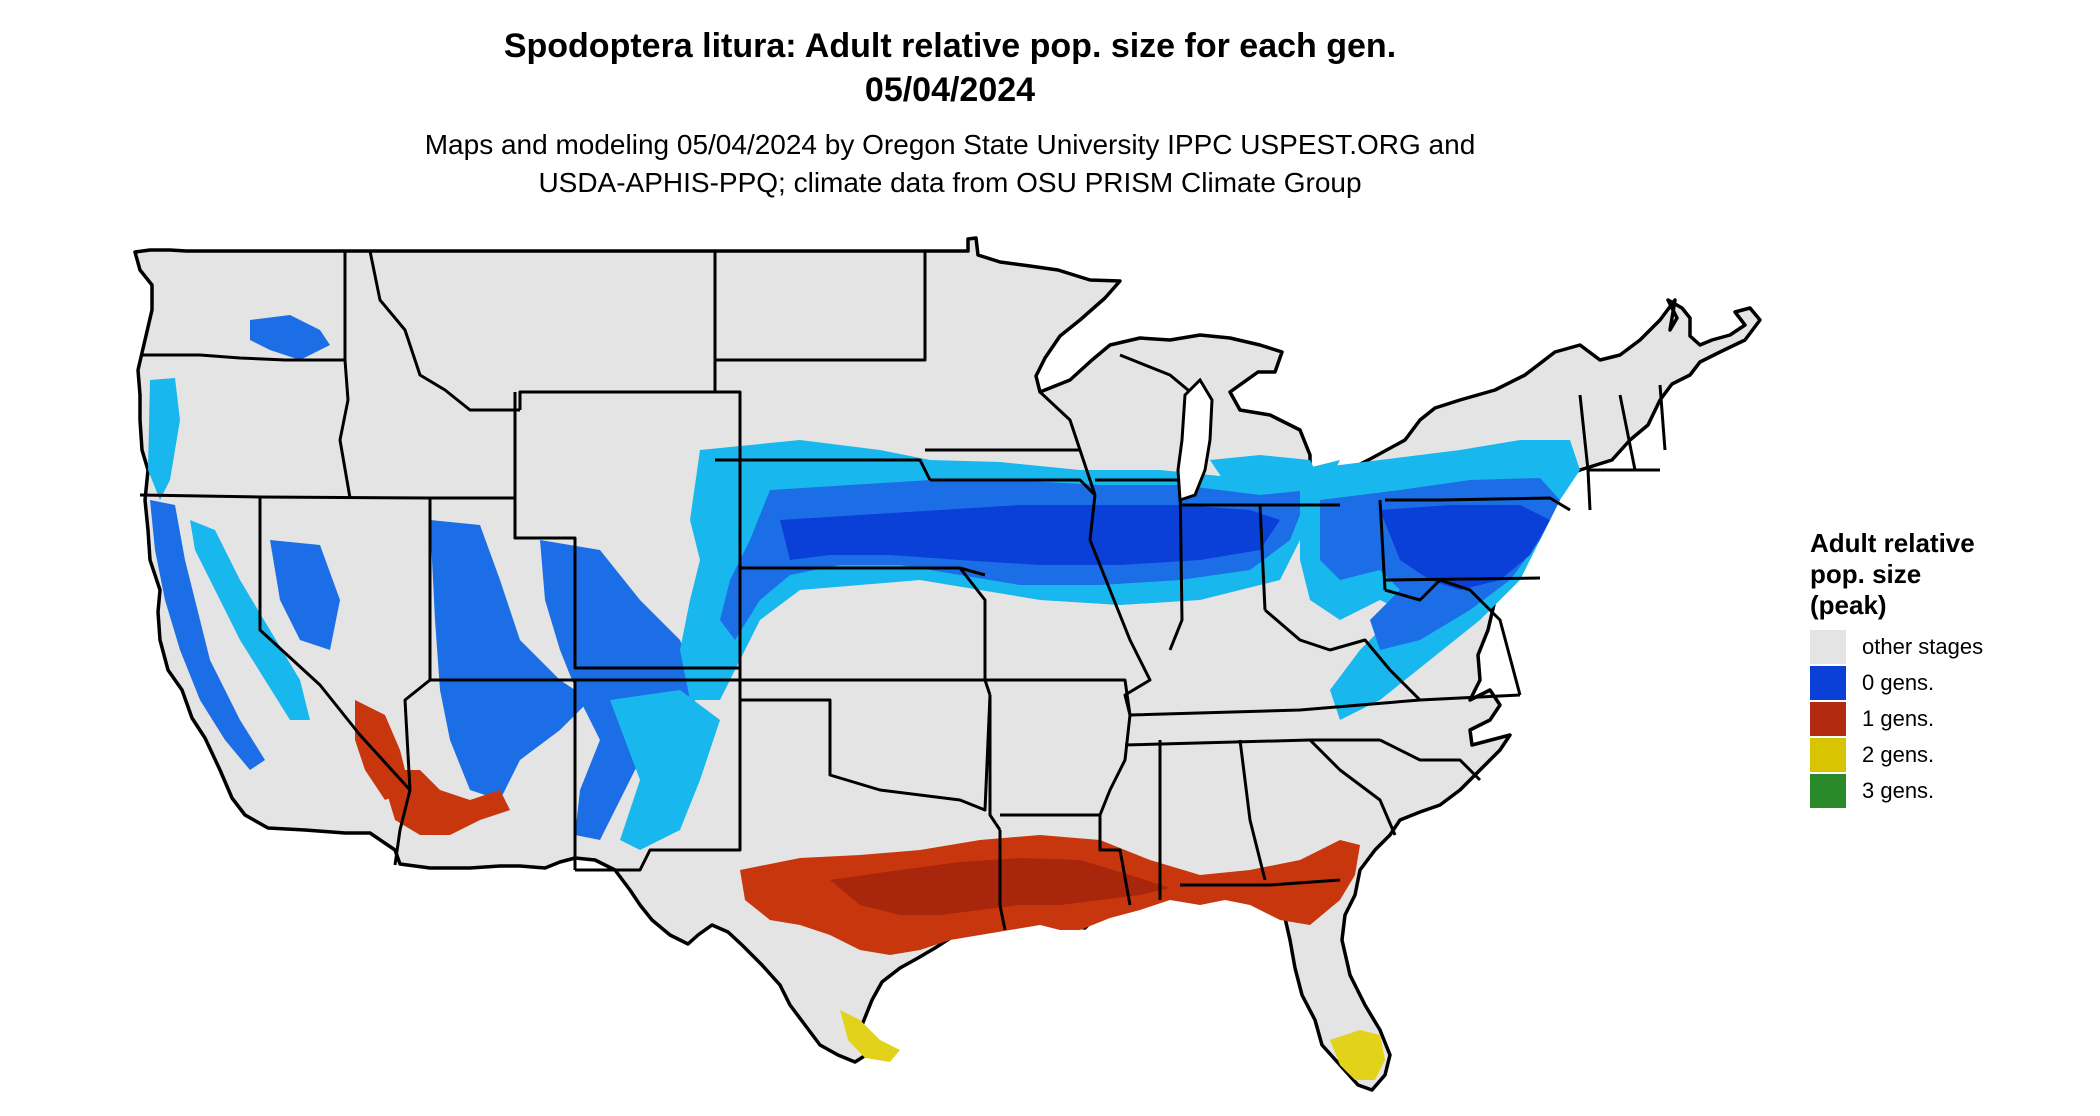  What do you see at coordinates (1260, 882) in the screenshot?
I see `border-ga-fl` at bounding box center [1260, 882].